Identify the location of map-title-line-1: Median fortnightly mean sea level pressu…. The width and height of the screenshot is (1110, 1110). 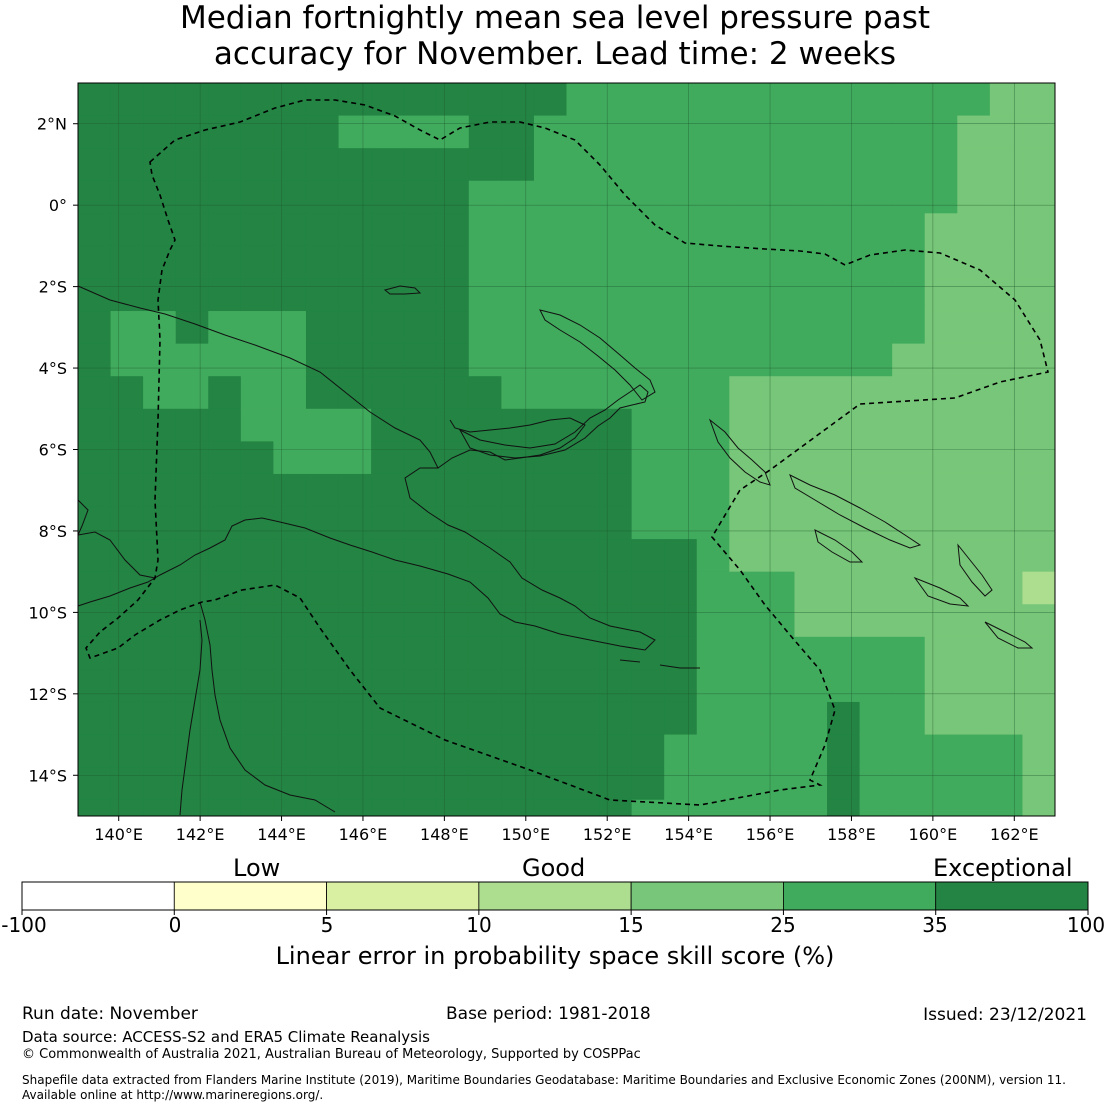
(555, 18).